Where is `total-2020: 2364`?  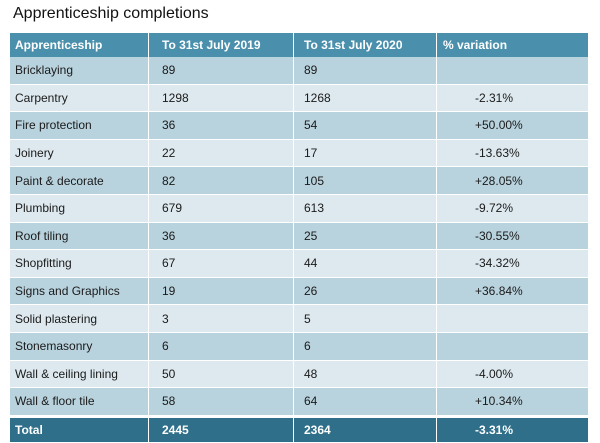
total-2020: 2364 is located at coordinates (365, 428).